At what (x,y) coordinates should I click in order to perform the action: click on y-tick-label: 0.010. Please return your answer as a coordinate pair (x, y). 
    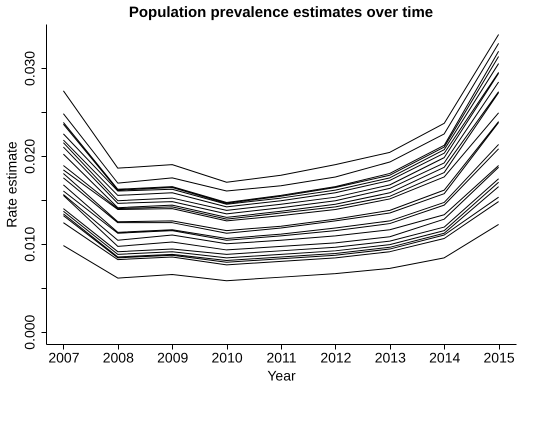
    Looking at the image, I should click on (30, 244).